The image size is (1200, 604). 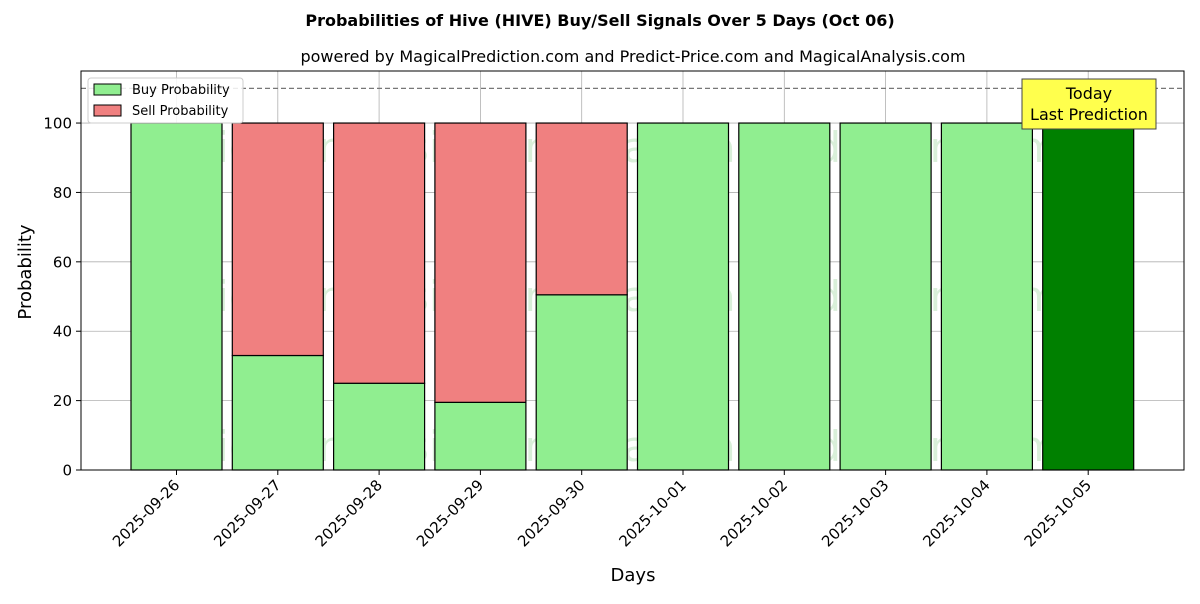 I want to click on y-tick-label: 40, so click(x=62, y=332).